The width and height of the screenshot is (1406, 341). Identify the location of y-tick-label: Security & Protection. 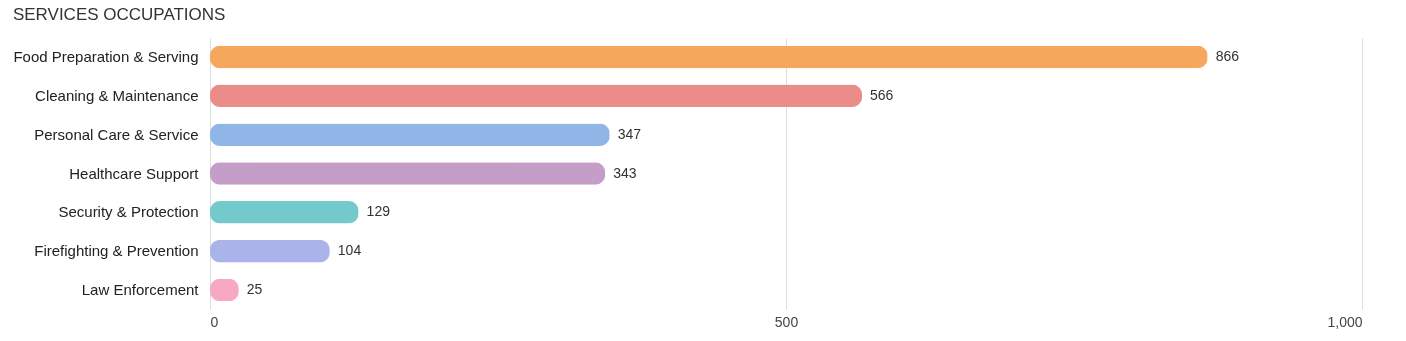
(128, 212).